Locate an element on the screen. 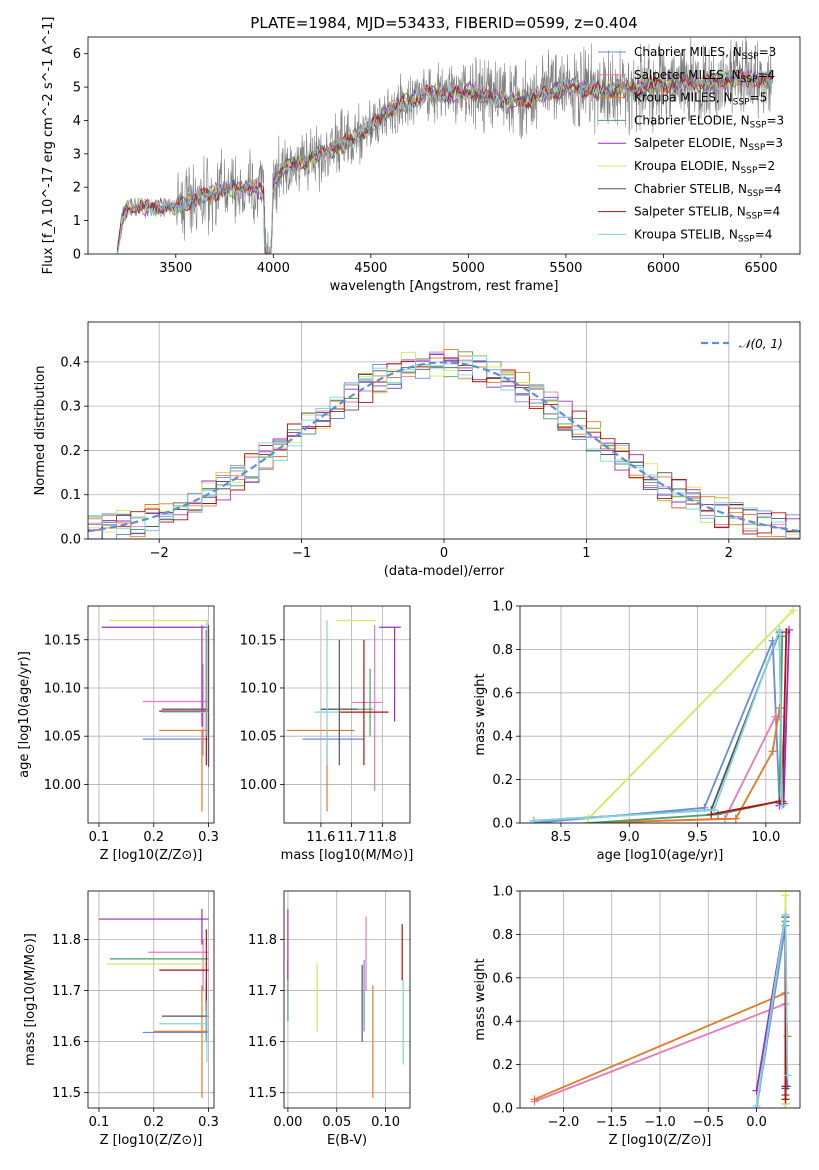 The height and width of the screenshot is (1170, 819). x-tick-label: −0.5 is located at coordinates (708, 1122).